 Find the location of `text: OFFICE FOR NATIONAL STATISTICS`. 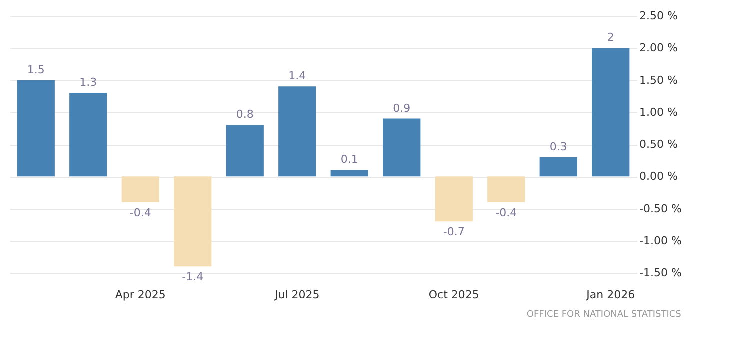

text: OFFICE FOR NATIONAL STATISTICS is located at coordinates (604, 315).